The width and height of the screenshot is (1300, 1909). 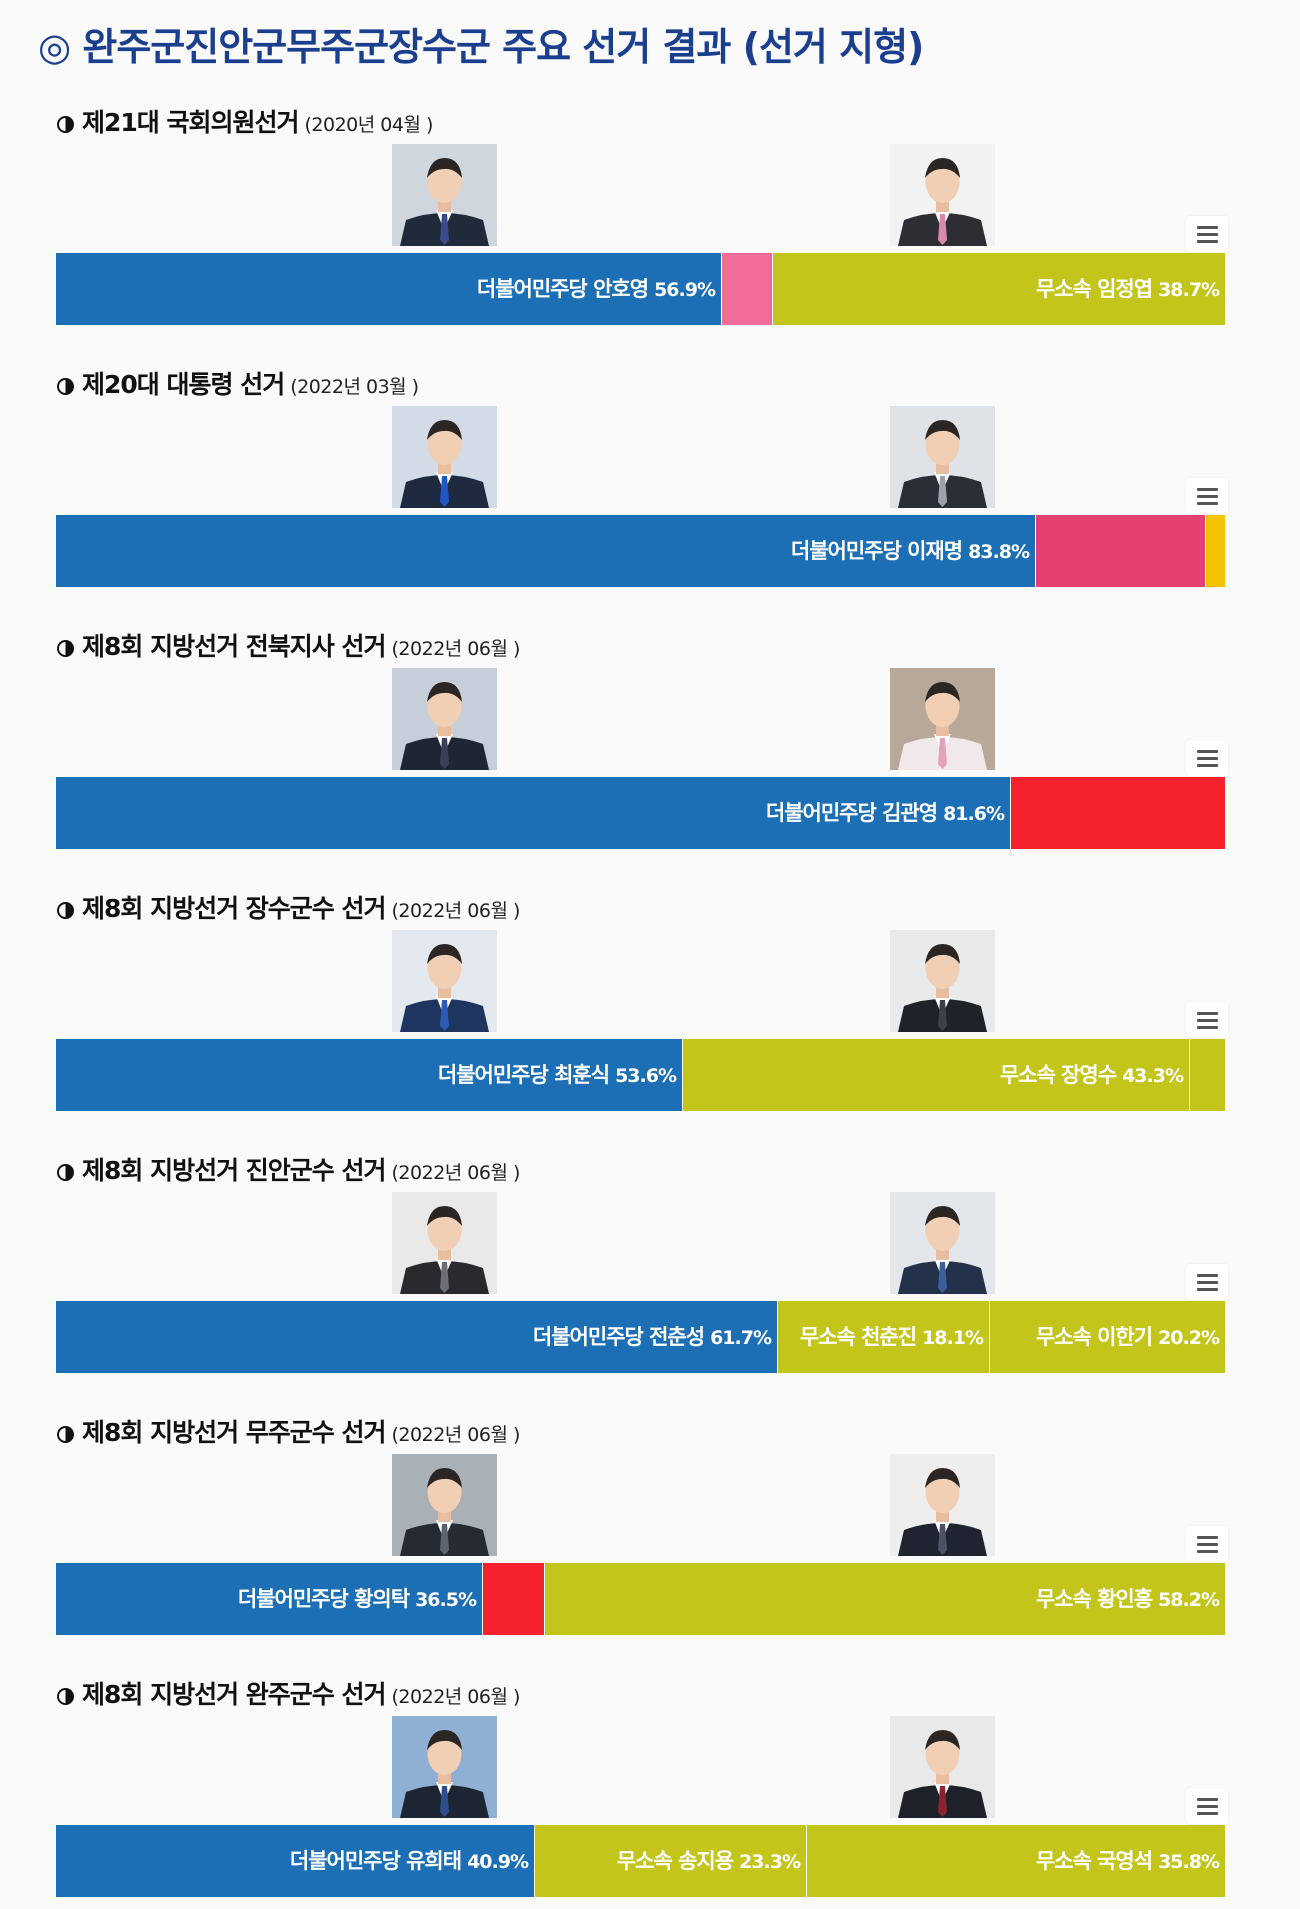 I want to click on candidate-name: 황의탁, so click(x=382, y=1599).